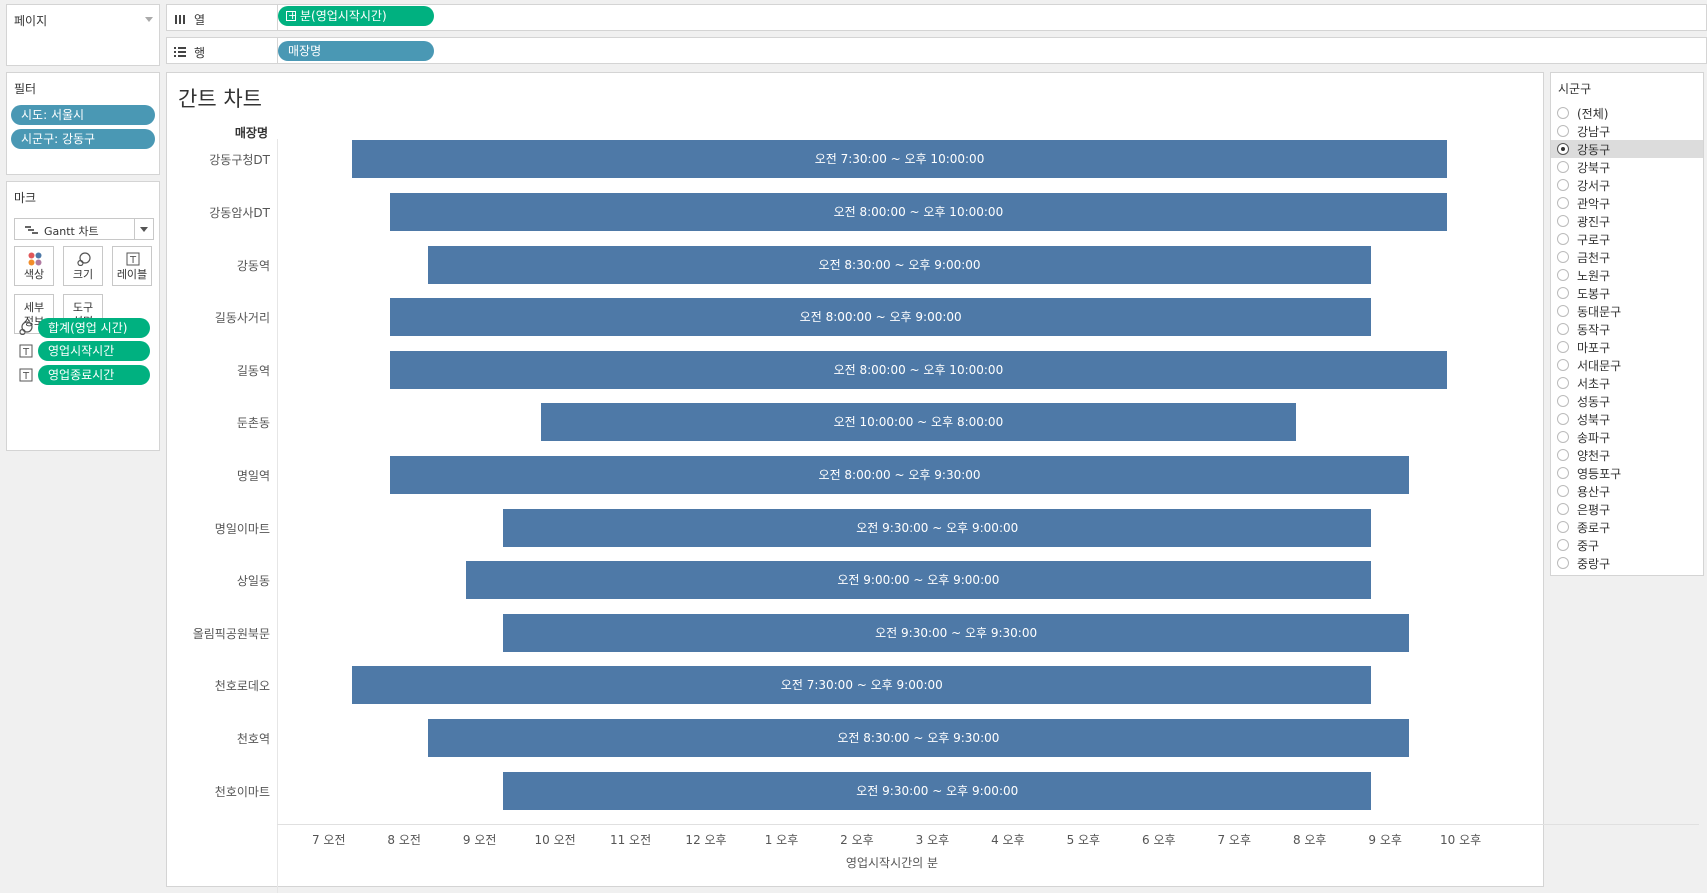 The height and width of the screenshot is (893, 1707). Describe the element at coordinates (242, 791) in the screenshot. I see `row-label: 천호이마트` at that location.